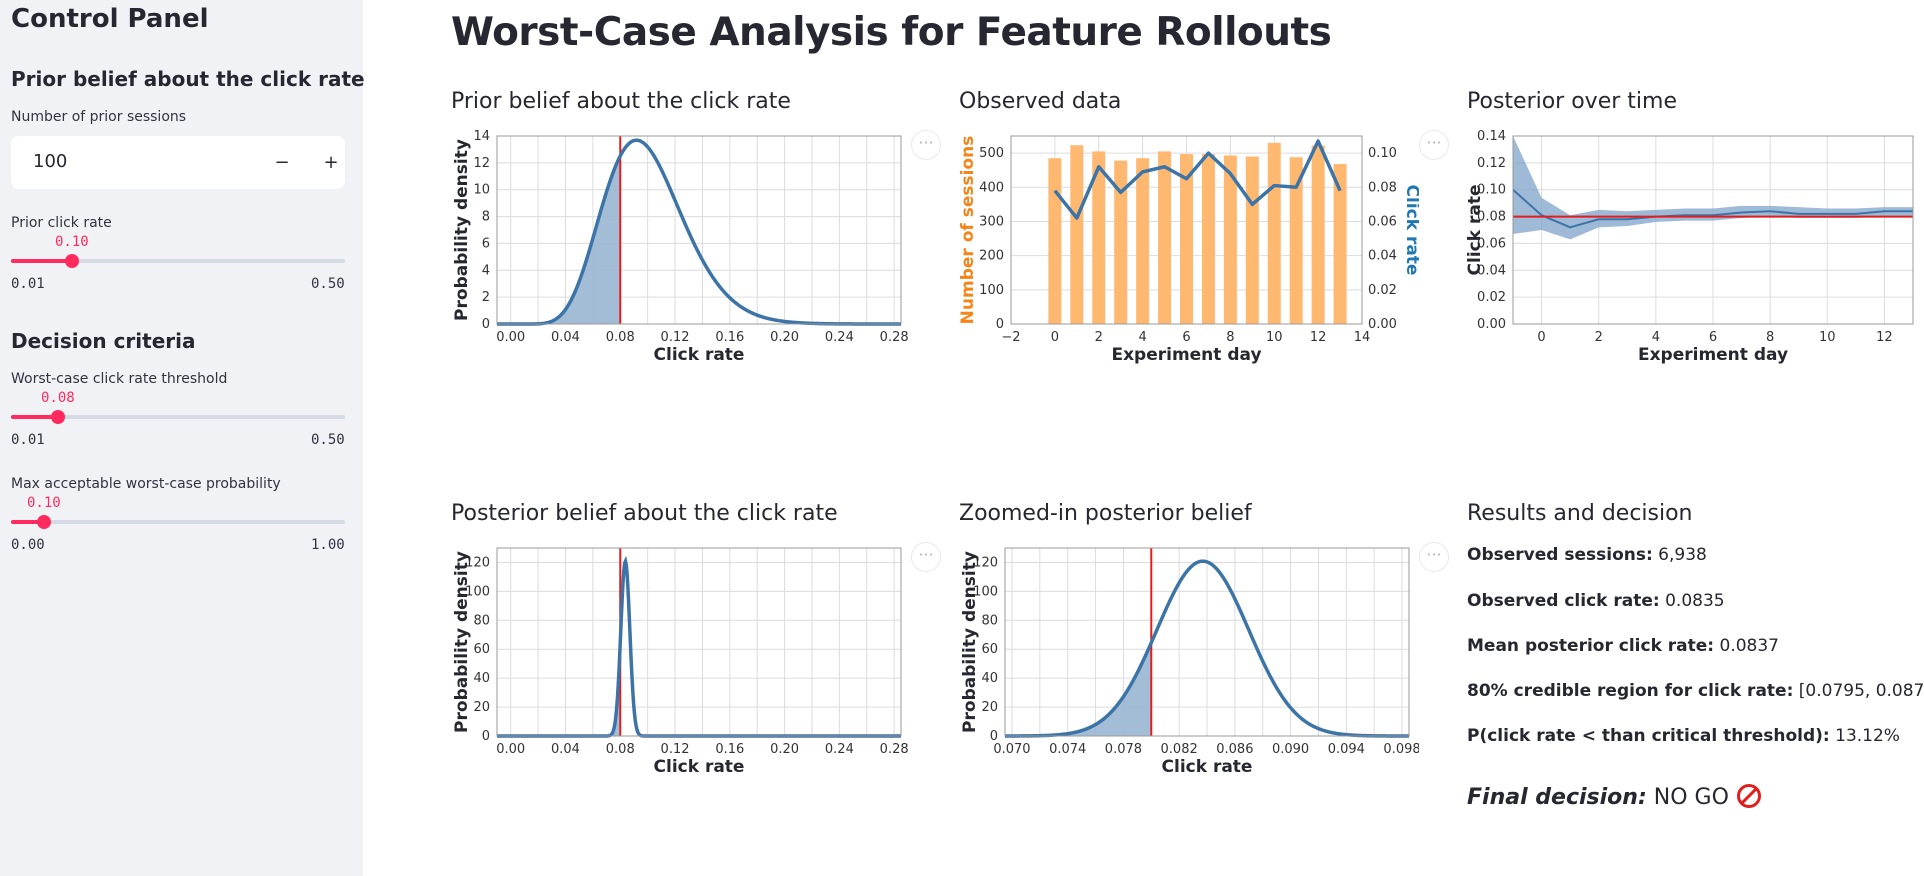  Describe the element at coordinates (110, 19) in the screenshot. I see `sidebar-title: Control Panel` at that location.